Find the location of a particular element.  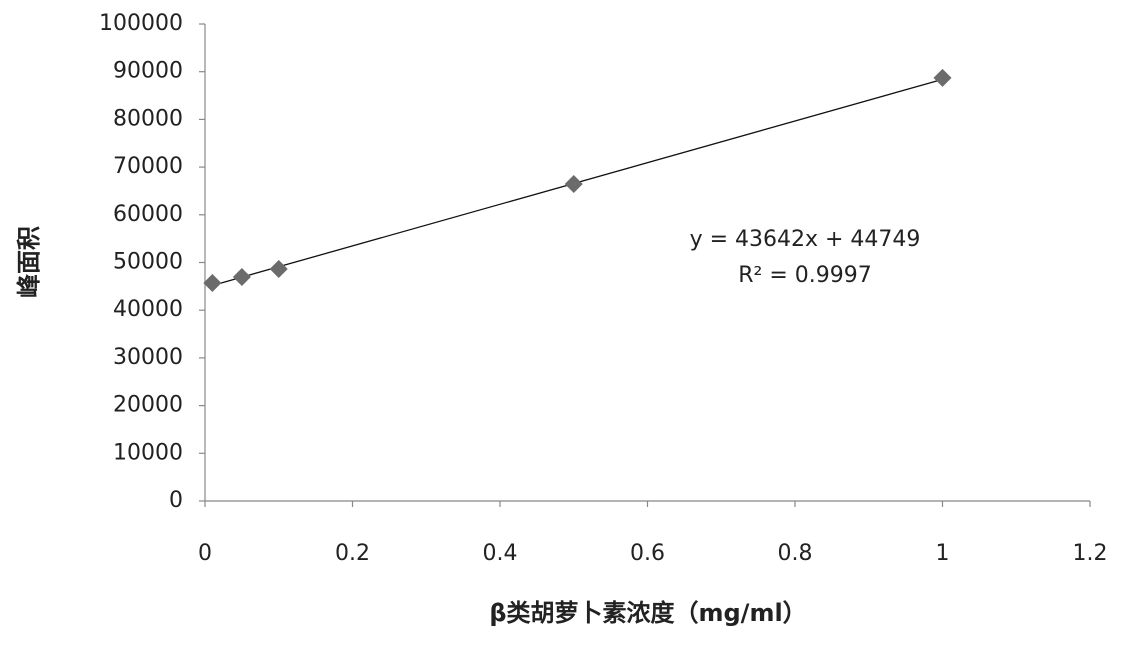

y-tick-label: 100000 is located at coordinates (141, 23).